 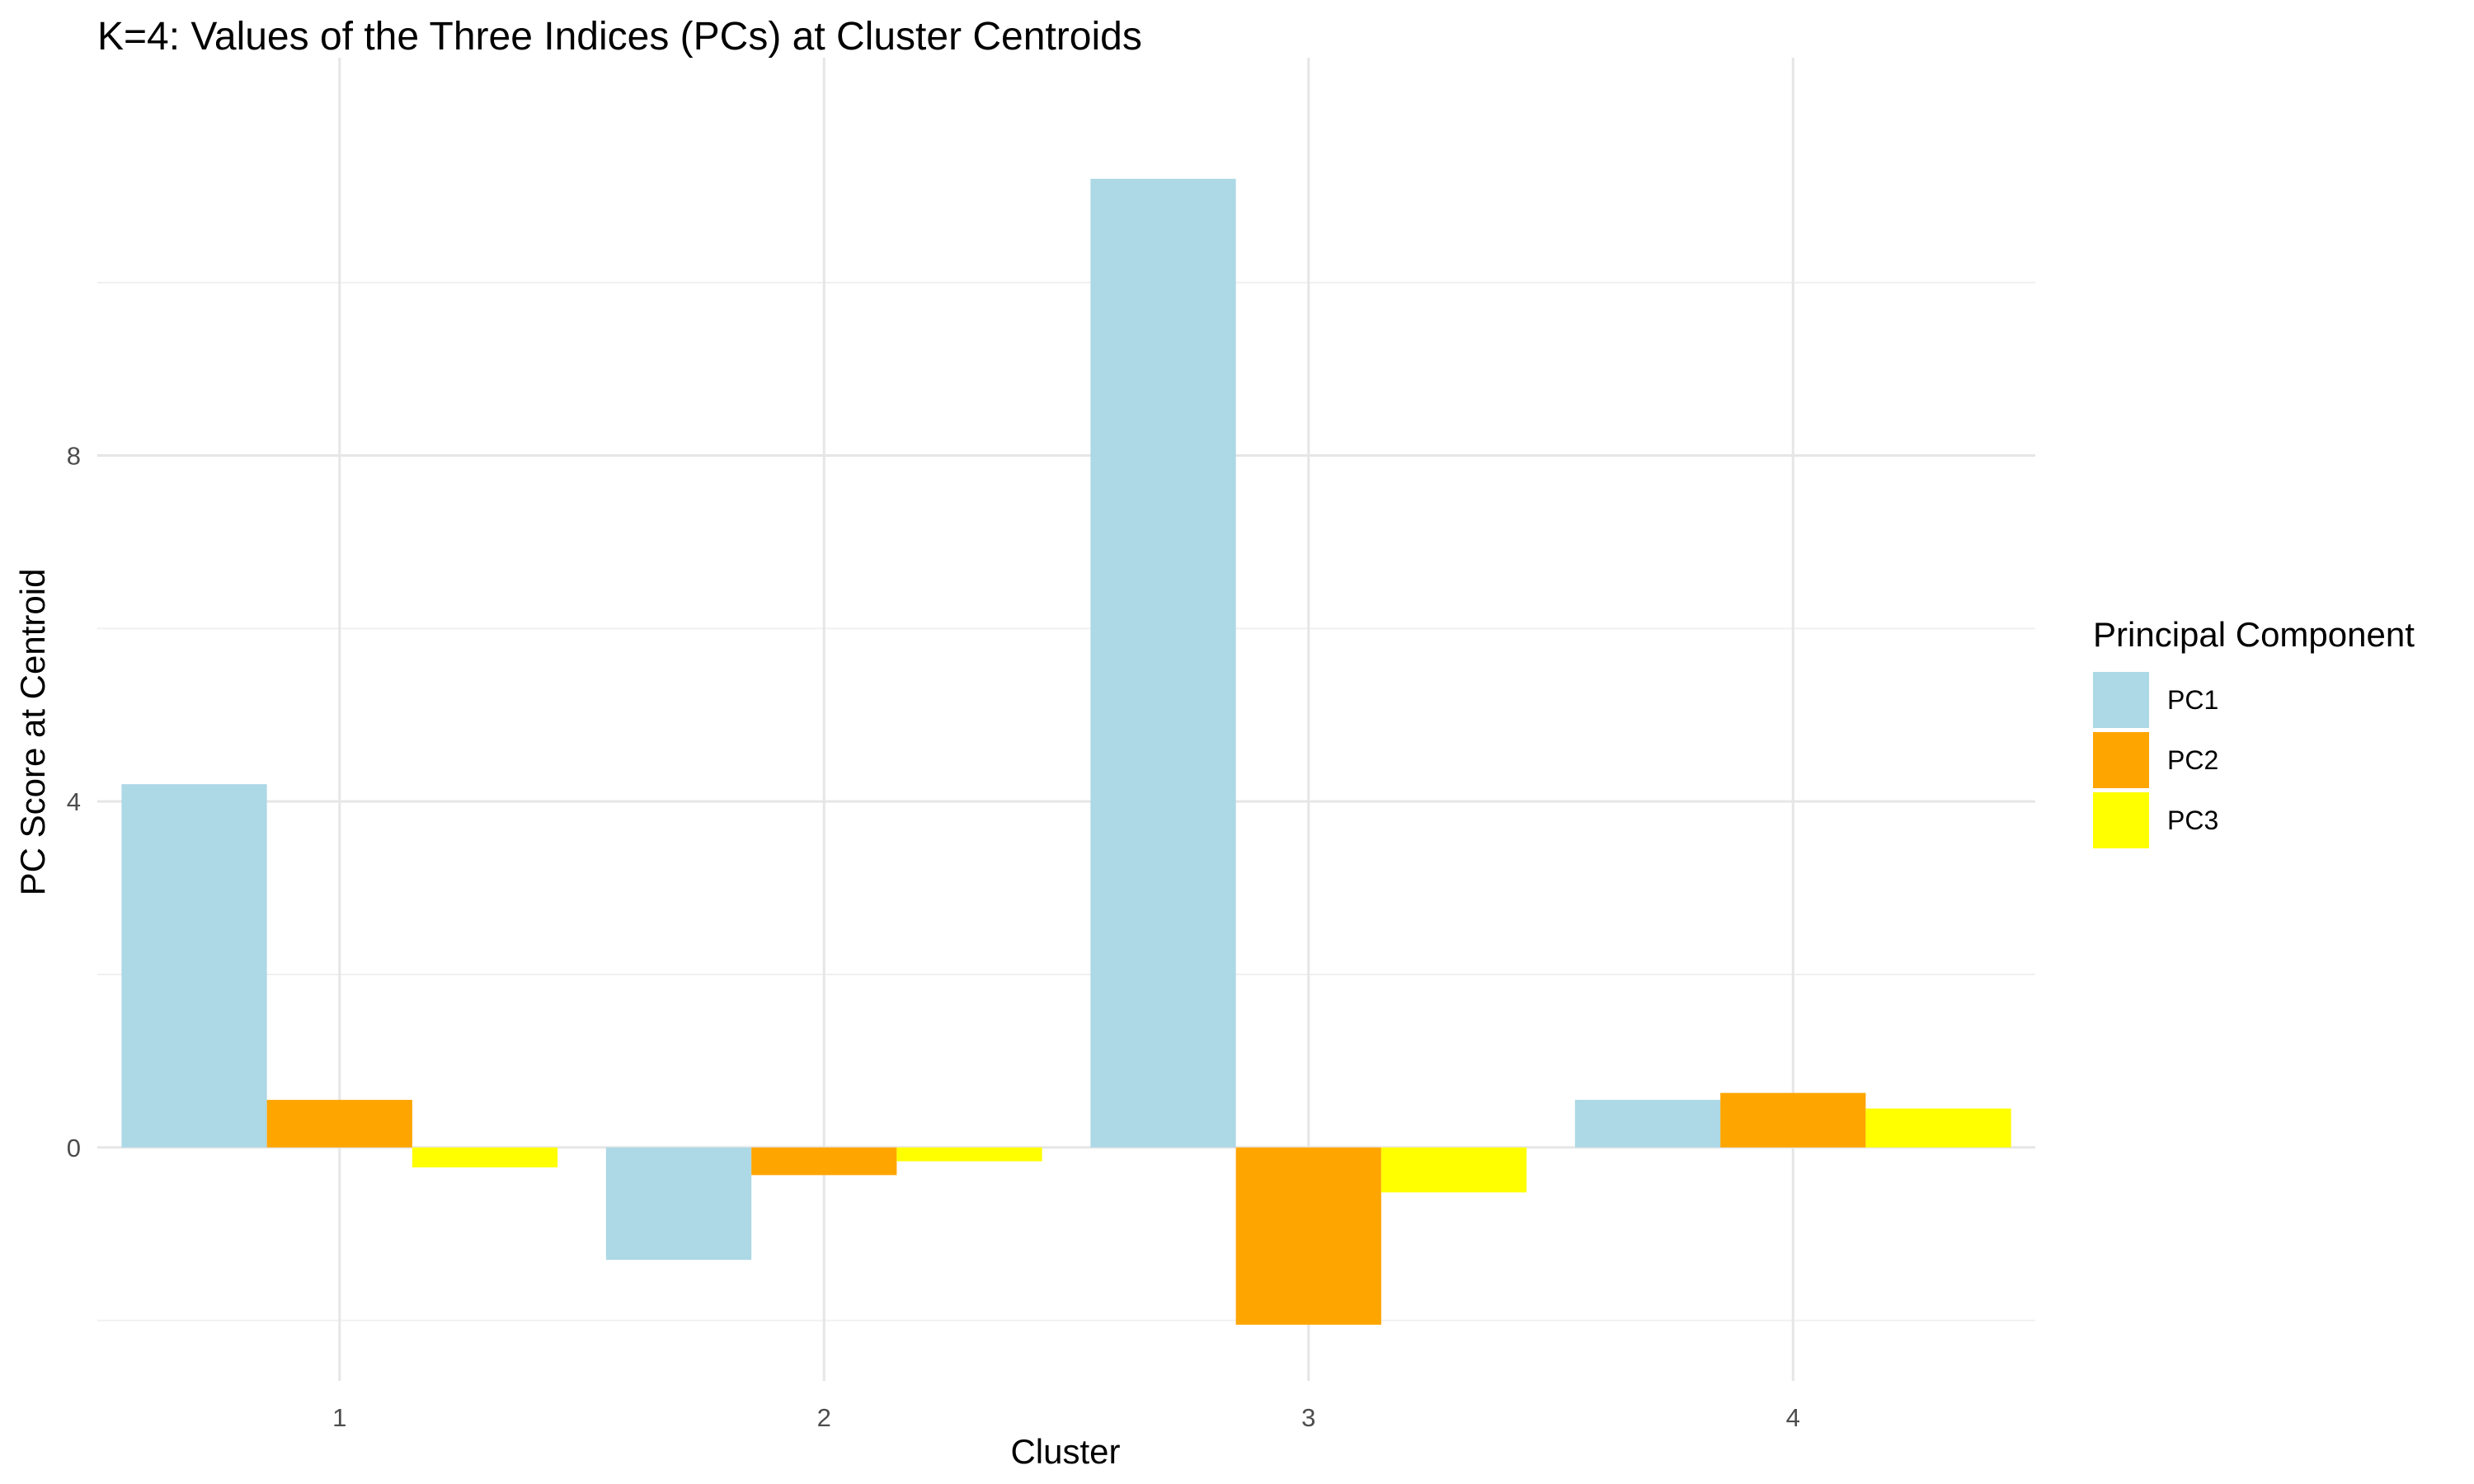 I want to click on legend-key-pc3, so click(x=2121, y=820).